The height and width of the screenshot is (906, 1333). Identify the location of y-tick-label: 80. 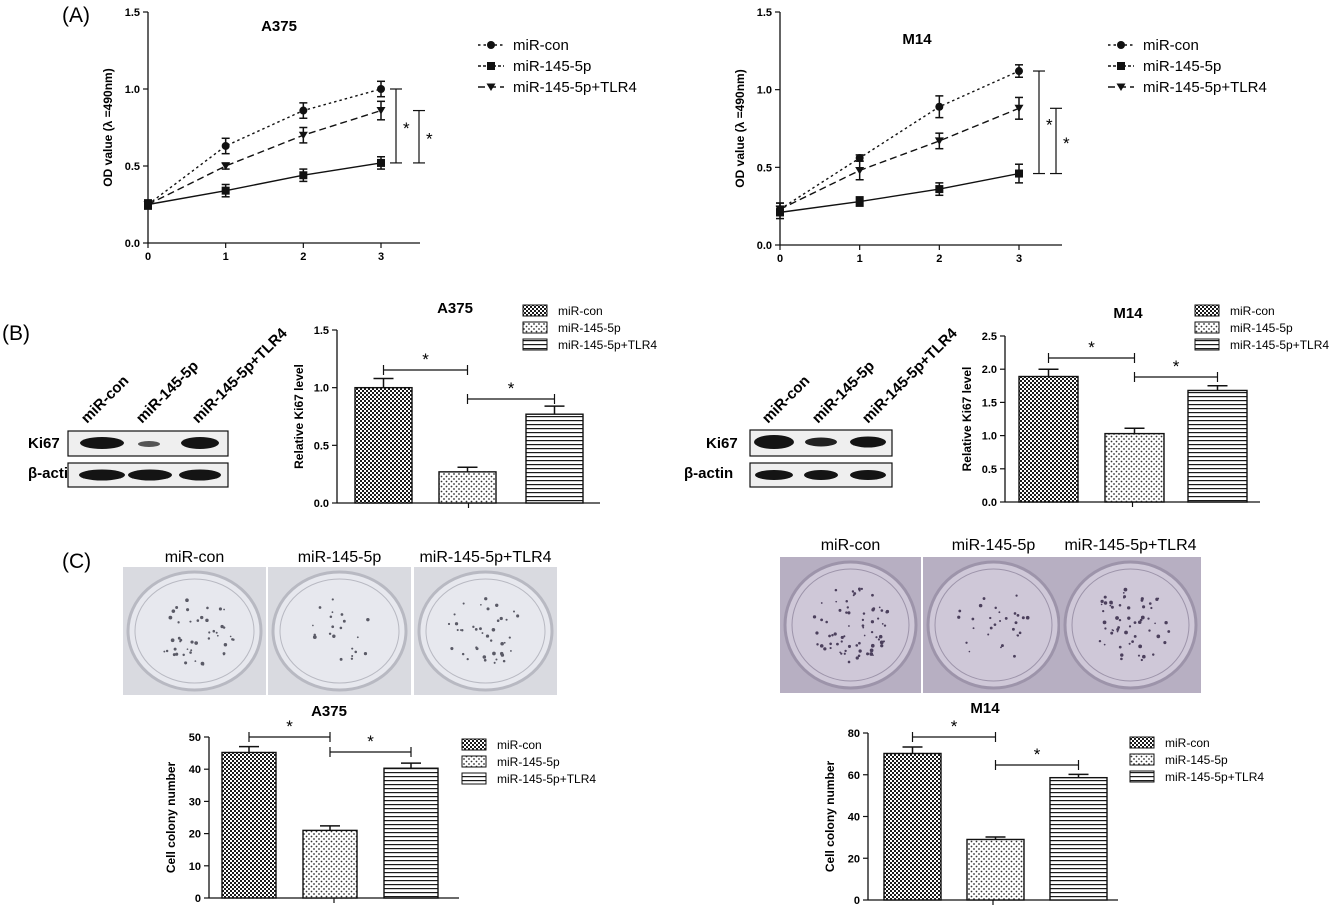
(854, 734).